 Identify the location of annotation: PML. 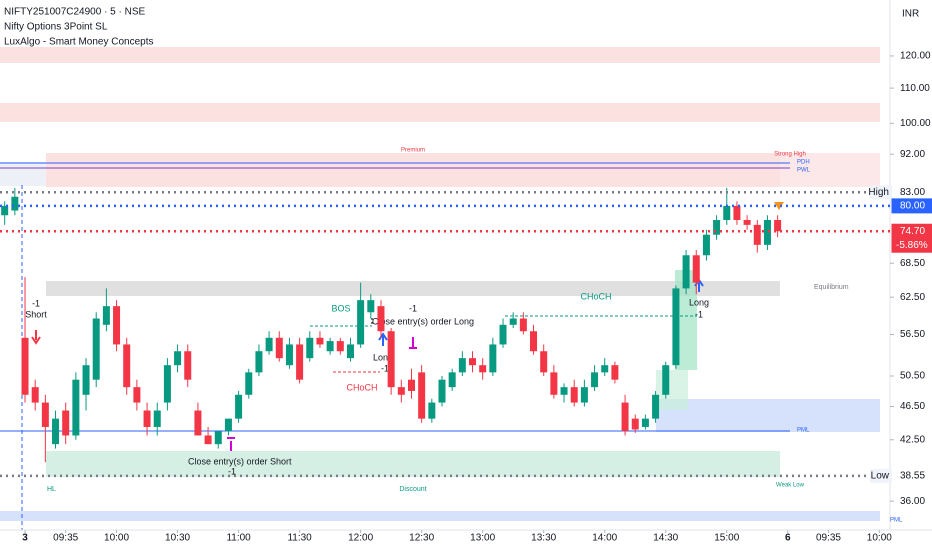
(896, 521).